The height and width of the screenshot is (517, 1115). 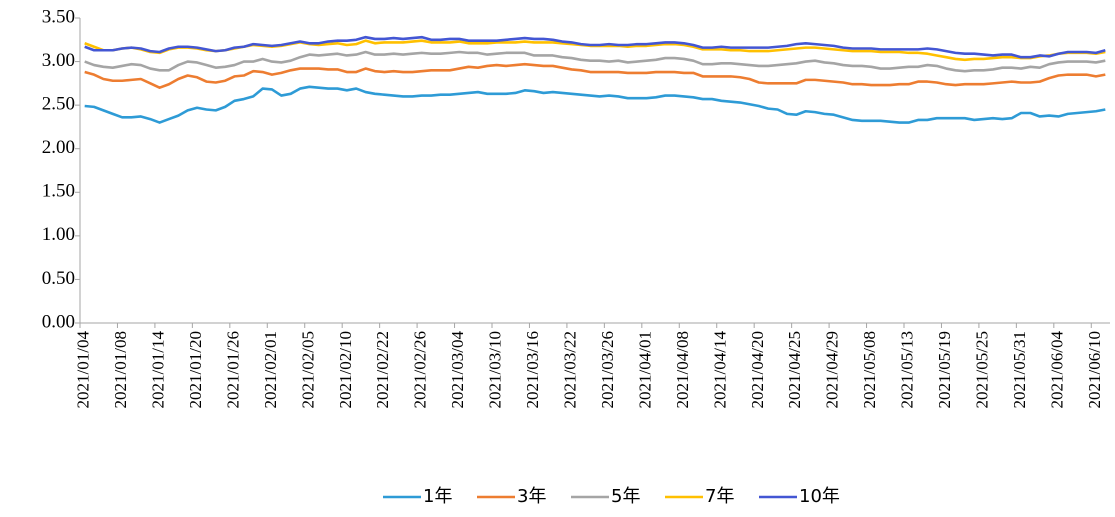 I want to click on x-tick-label: 2021/02/22, so click(x=382, y=369).